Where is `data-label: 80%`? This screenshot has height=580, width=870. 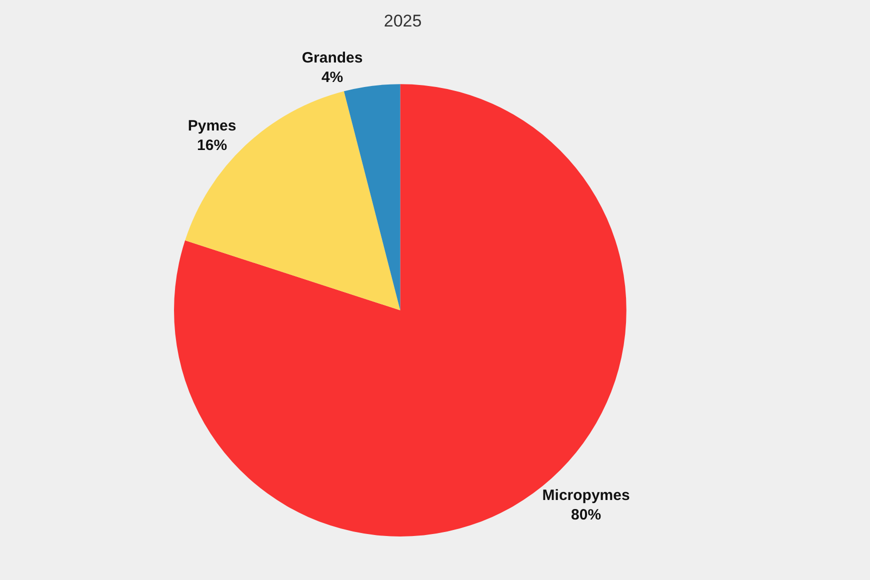
data-label: 80% is located at coordinates (586, 515).